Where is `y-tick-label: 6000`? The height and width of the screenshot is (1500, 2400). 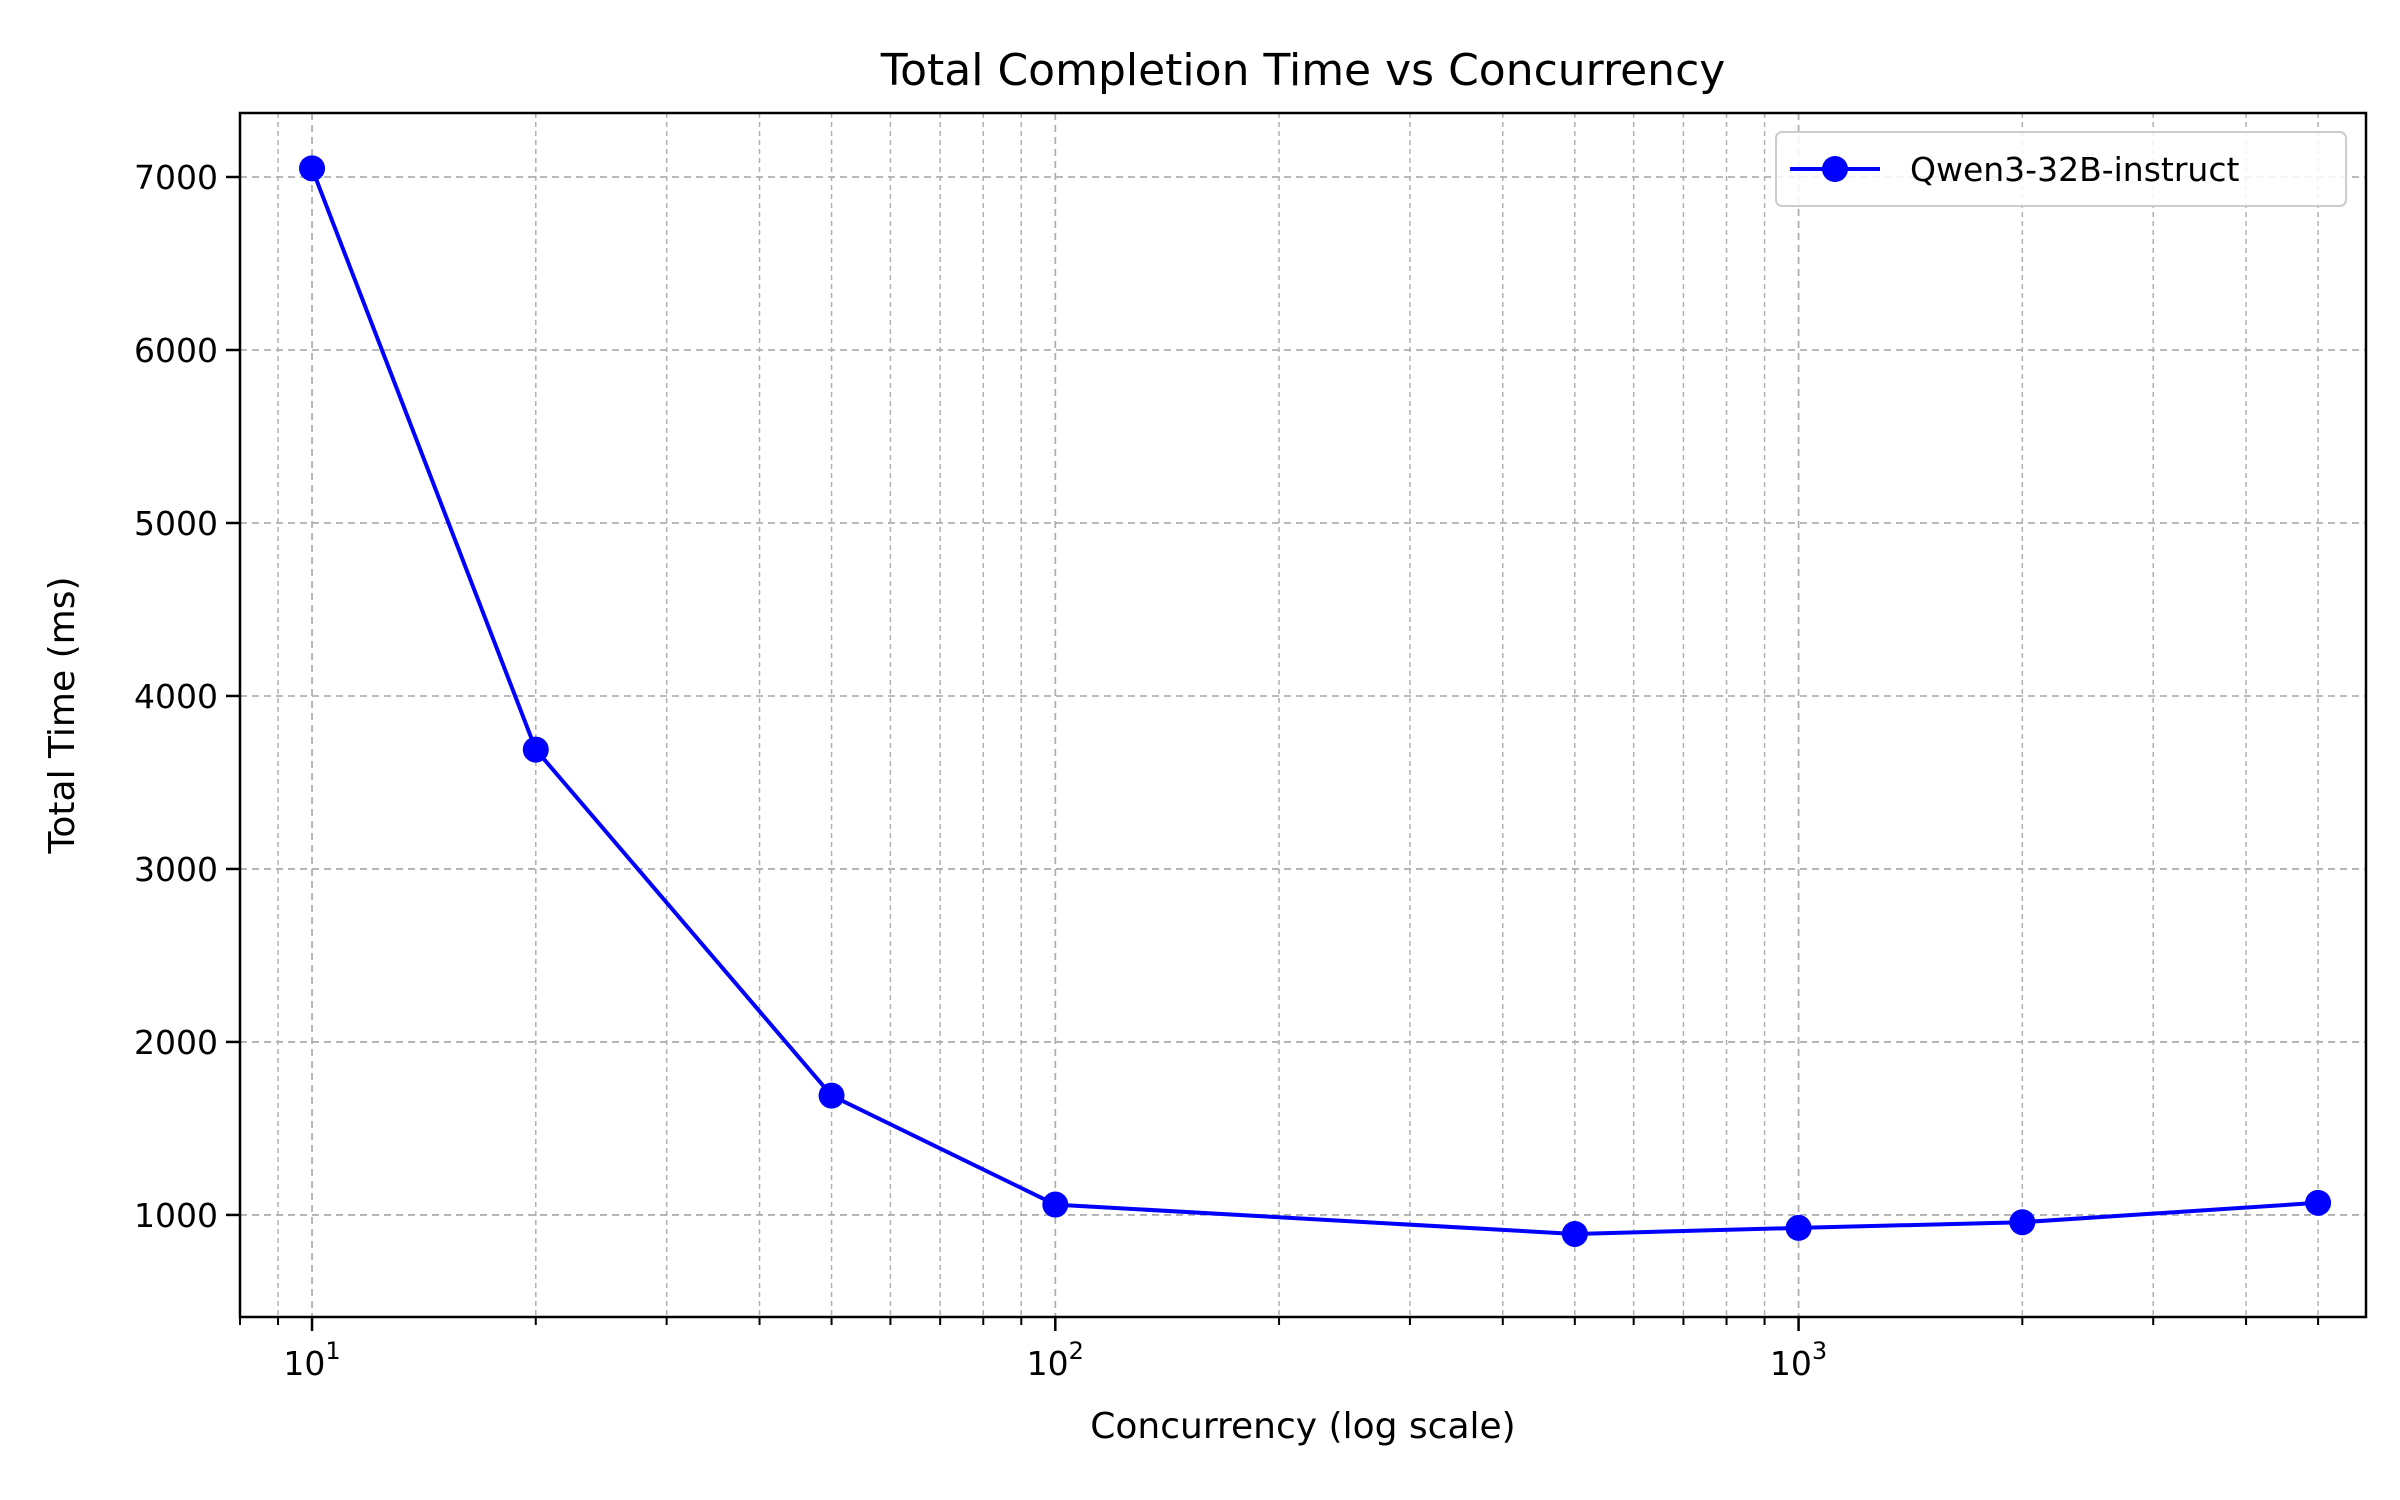
y-tick-label: 6000 is located at coordinates (176, 350).